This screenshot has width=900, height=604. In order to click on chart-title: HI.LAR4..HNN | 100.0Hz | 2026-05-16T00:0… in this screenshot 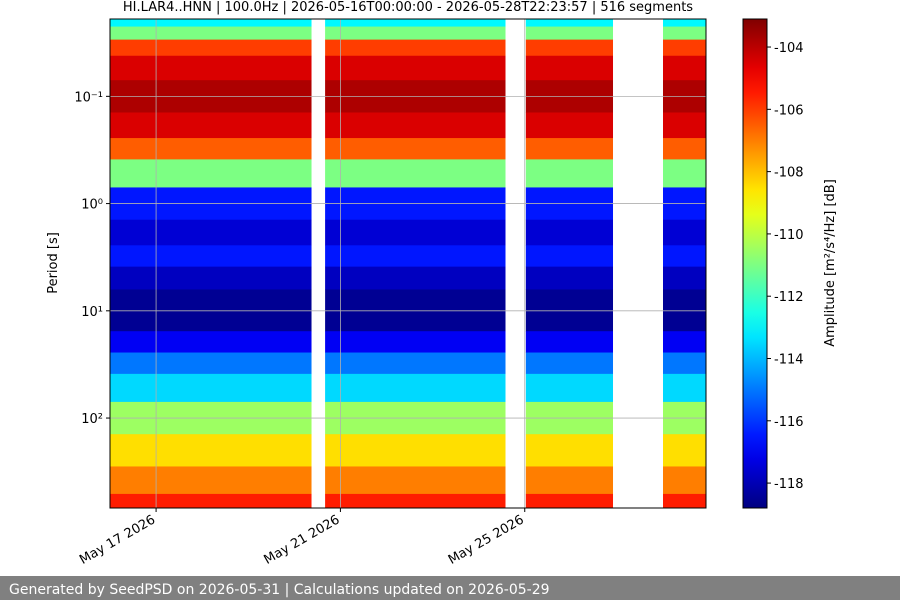, I will do `click(408, 7)`.